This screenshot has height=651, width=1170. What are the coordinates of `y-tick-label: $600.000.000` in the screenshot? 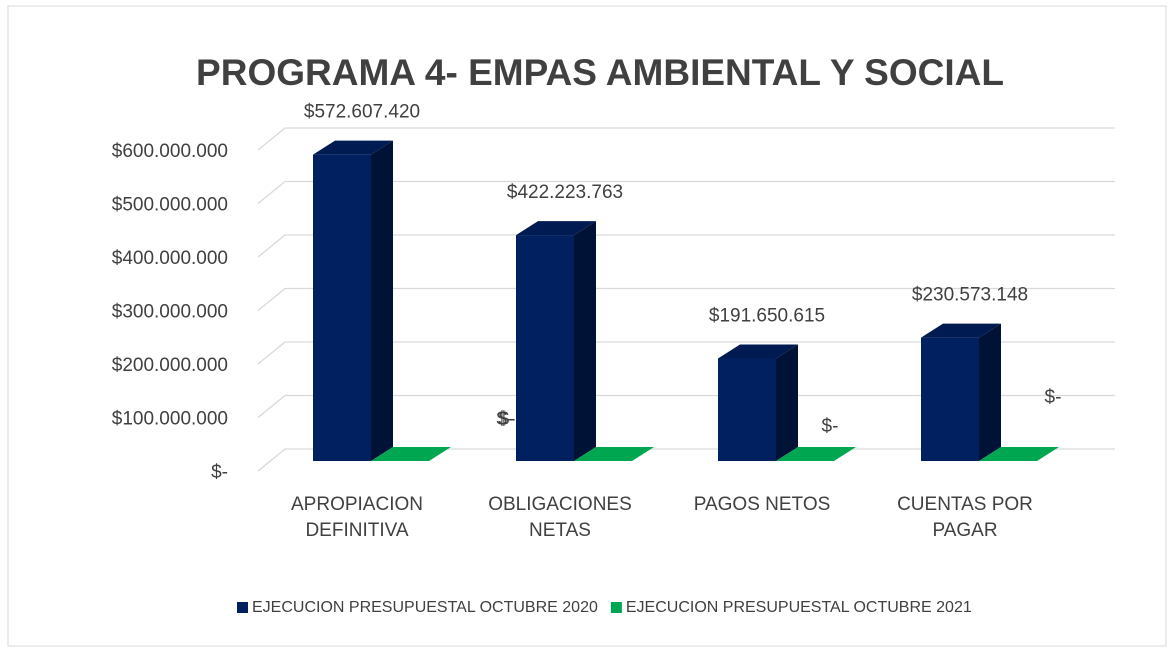 It's located at (170, 151).